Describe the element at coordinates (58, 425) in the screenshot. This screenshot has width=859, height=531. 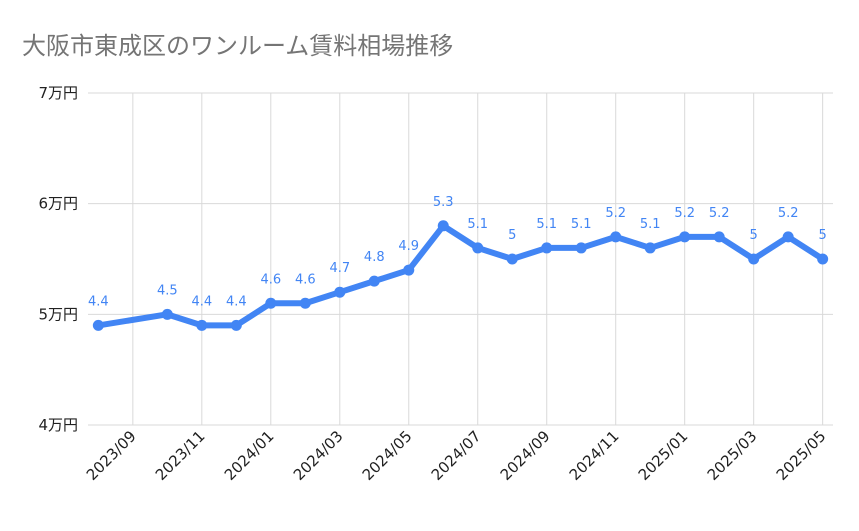
I see `y-tick-label: 4万円` at that location.